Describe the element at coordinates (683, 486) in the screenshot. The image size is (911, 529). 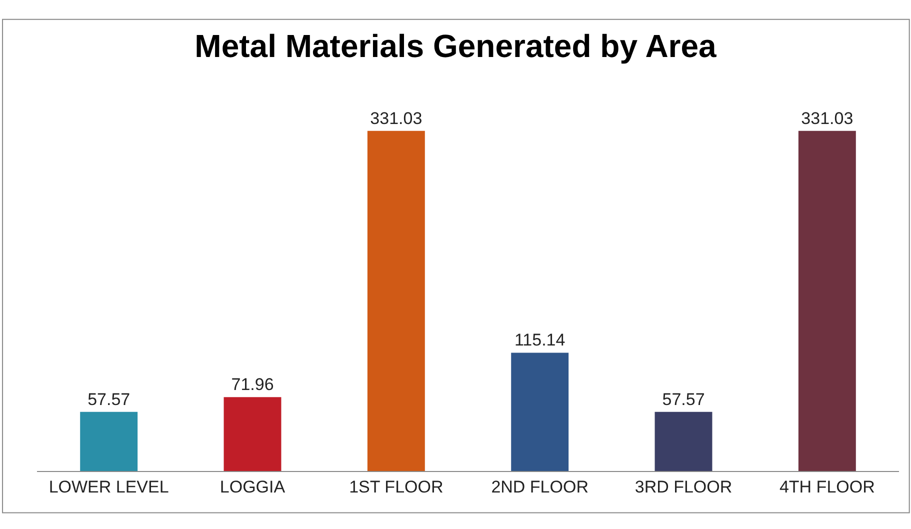
I see `x-tick-label: 3RD FLOOR` at that location.